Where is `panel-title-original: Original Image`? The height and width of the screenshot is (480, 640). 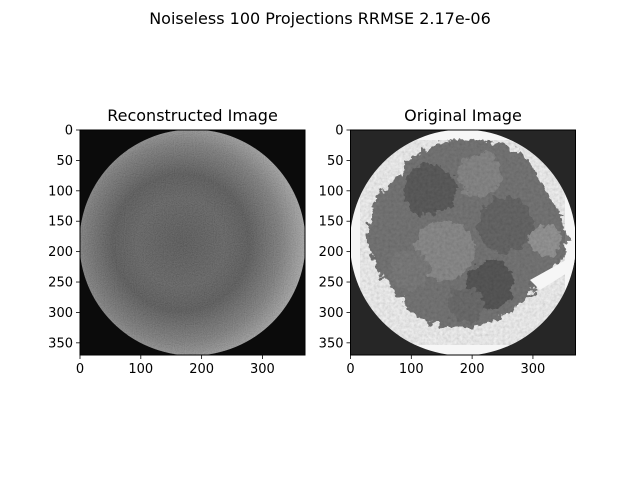
panel-title-original: Original Image is located at coordinates (463, 115).